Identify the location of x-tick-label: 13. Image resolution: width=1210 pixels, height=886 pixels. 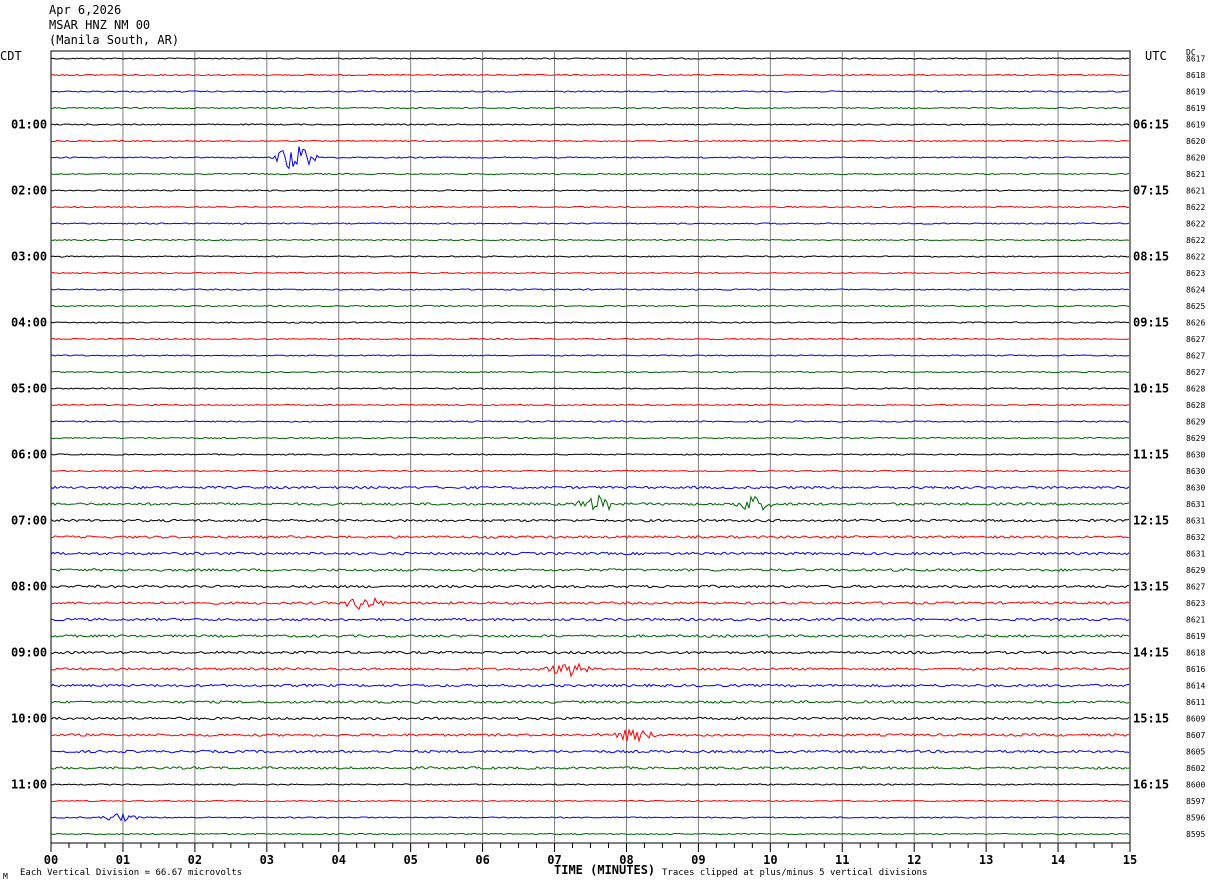
(986, 860).